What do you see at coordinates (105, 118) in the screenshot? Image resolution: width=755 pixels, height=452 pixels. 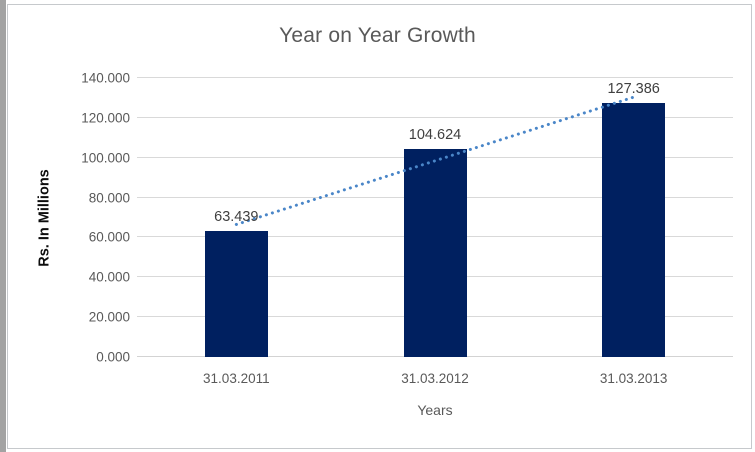 I see `y-tick-label: 120.000` at bounding box center [105, 118].